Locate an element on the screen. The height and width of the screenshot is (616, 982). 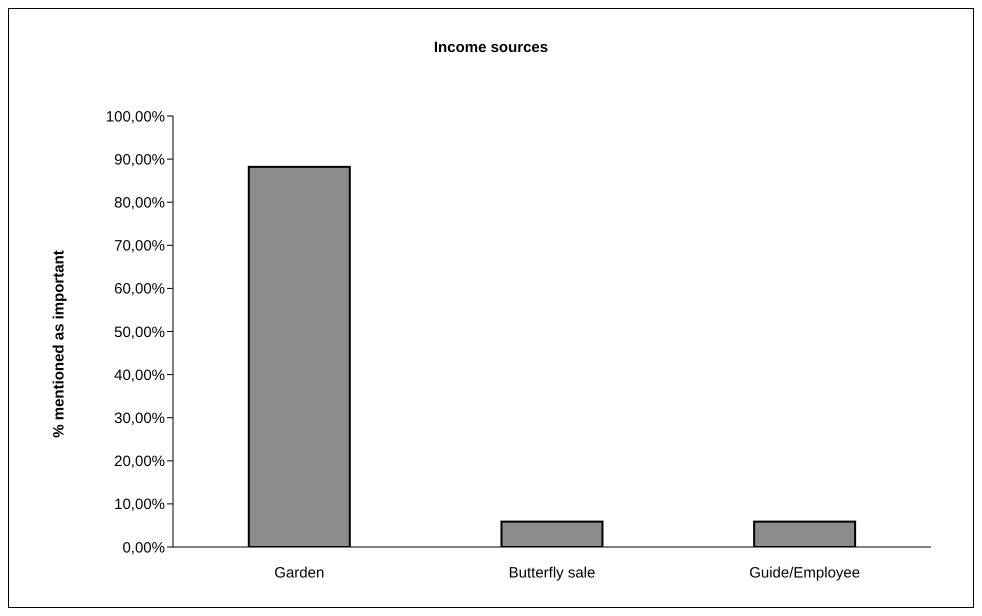
y-tick-label: 50,00% is located at coordinates (139, 332).